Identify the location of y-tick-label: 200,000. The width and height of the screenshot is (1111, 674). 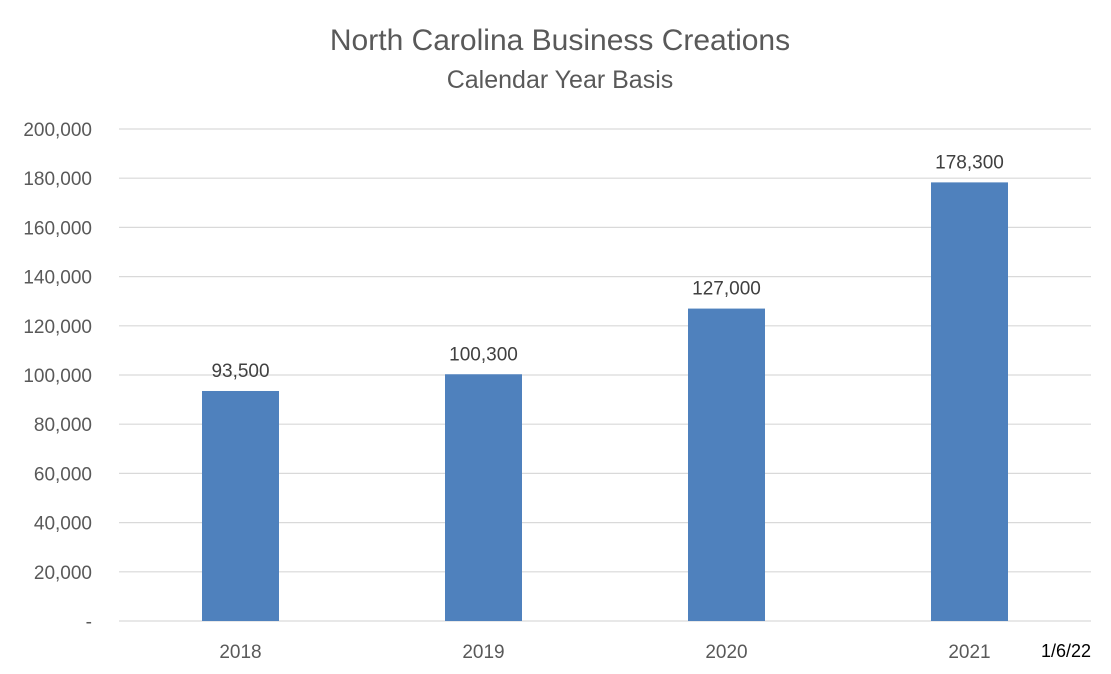
(57, 130).